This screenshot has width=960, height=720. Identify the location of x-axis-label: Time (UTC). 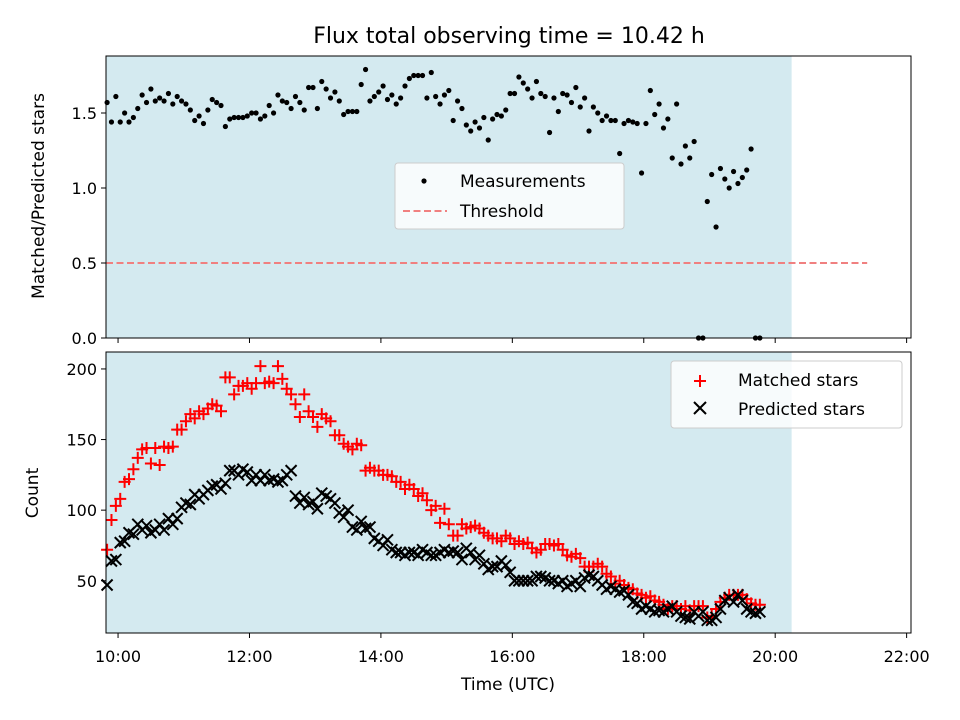
(507, 685).